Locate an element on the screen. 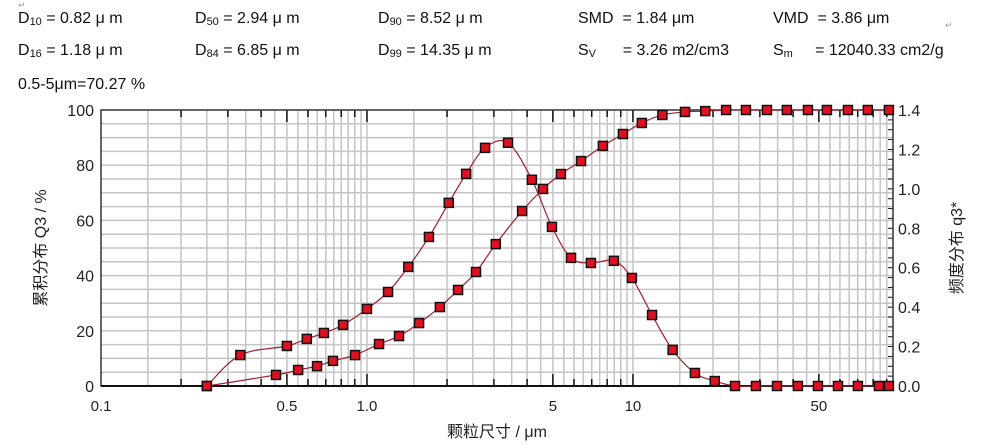  stat-d90: D90 = 8.52 μ m is located at coordinates (430, 19).